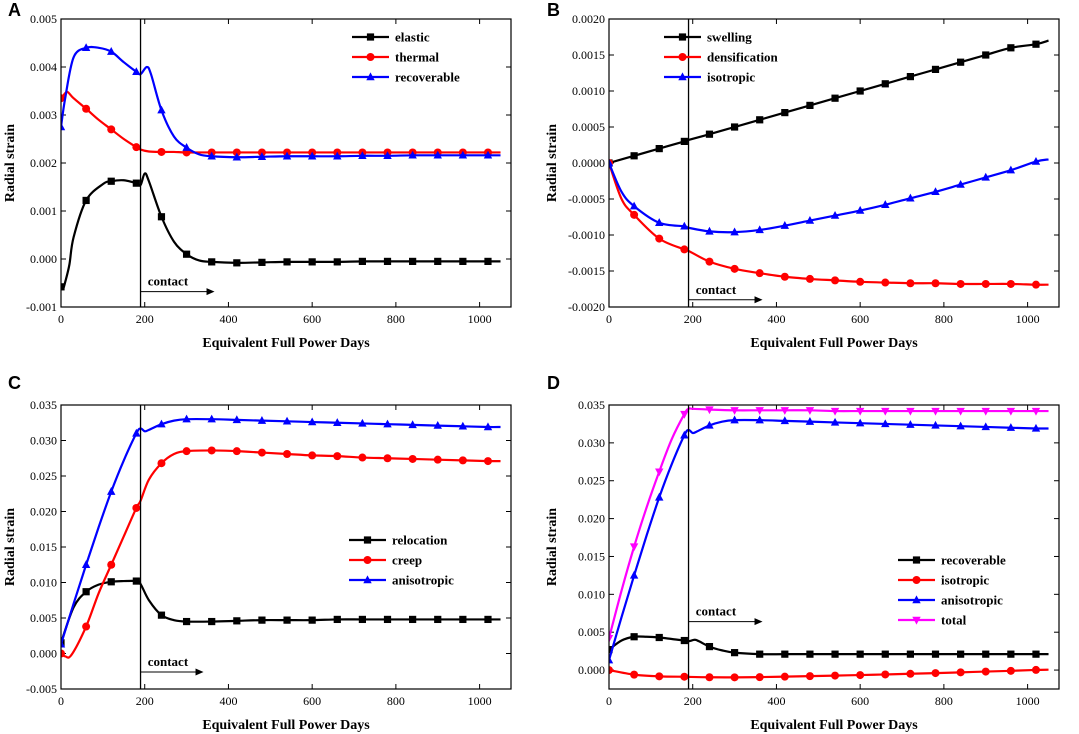 The height and width of the screenshot is (734, 1079). I want to click on series-line-creep, so click(281, 554).